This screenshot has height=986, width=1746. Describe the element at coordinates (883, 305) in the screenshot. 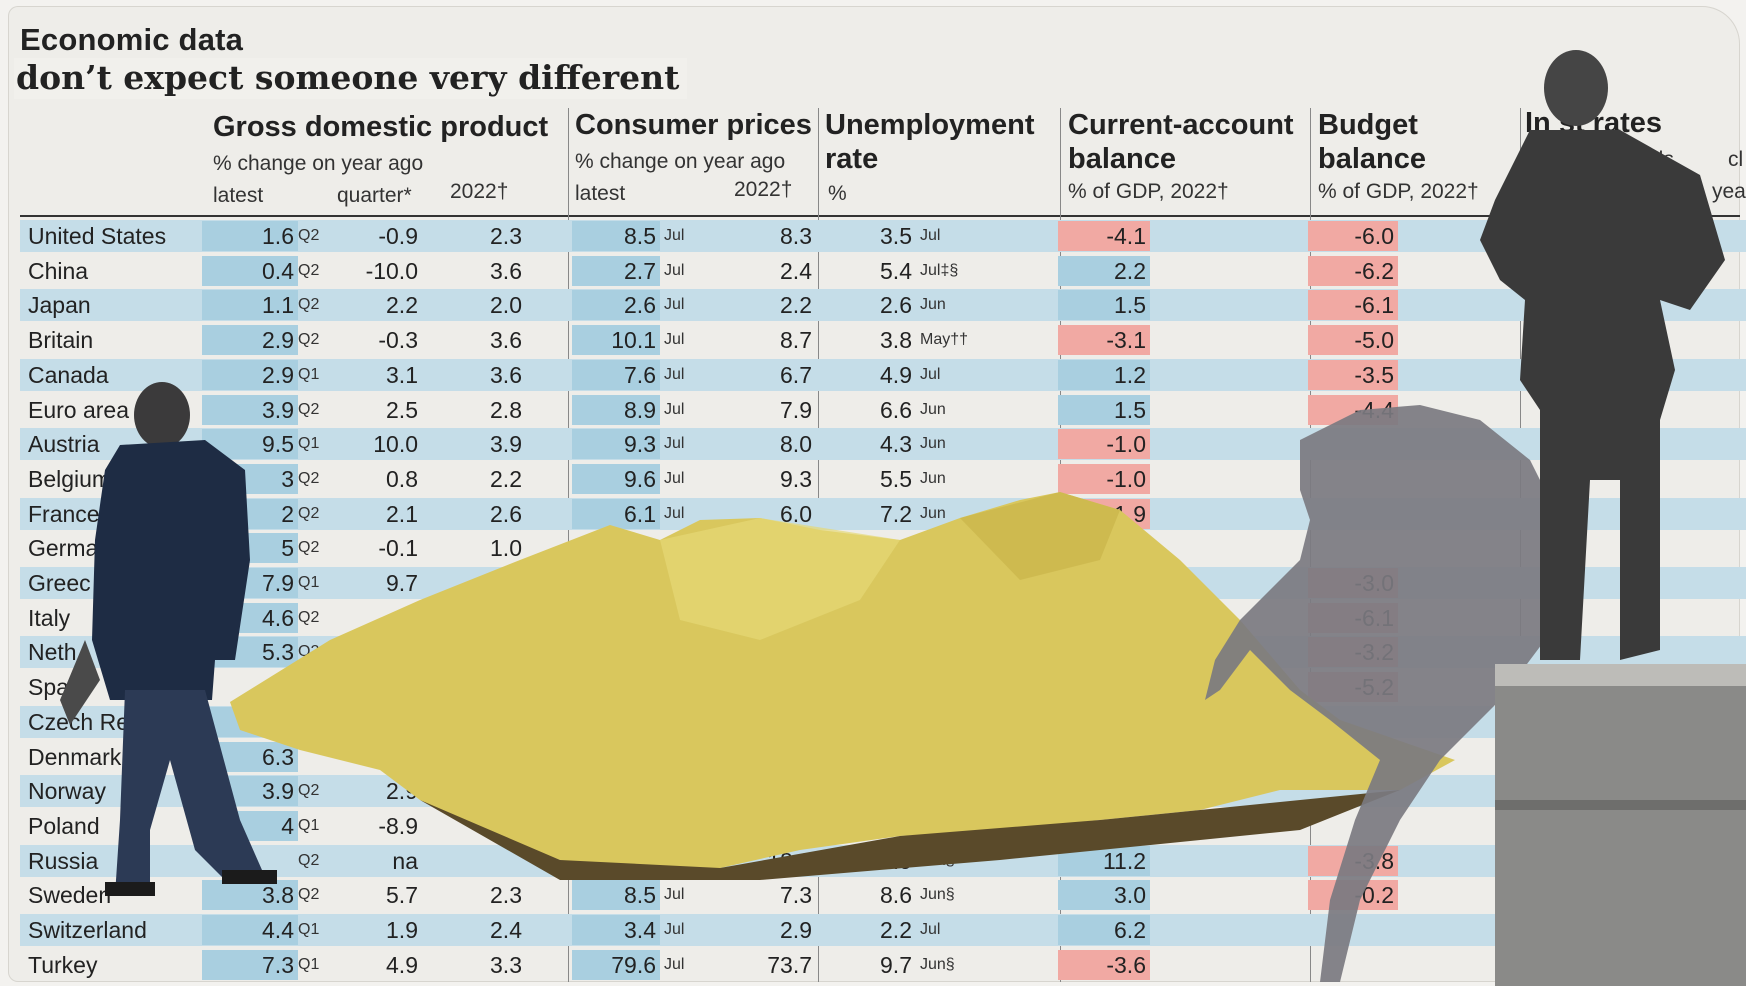

I see `table-row: Japan 1.1 Q2 2.2 2.0 2.6 Jul 2.2 2.6 Jun 1.5 -6.1` at that location.